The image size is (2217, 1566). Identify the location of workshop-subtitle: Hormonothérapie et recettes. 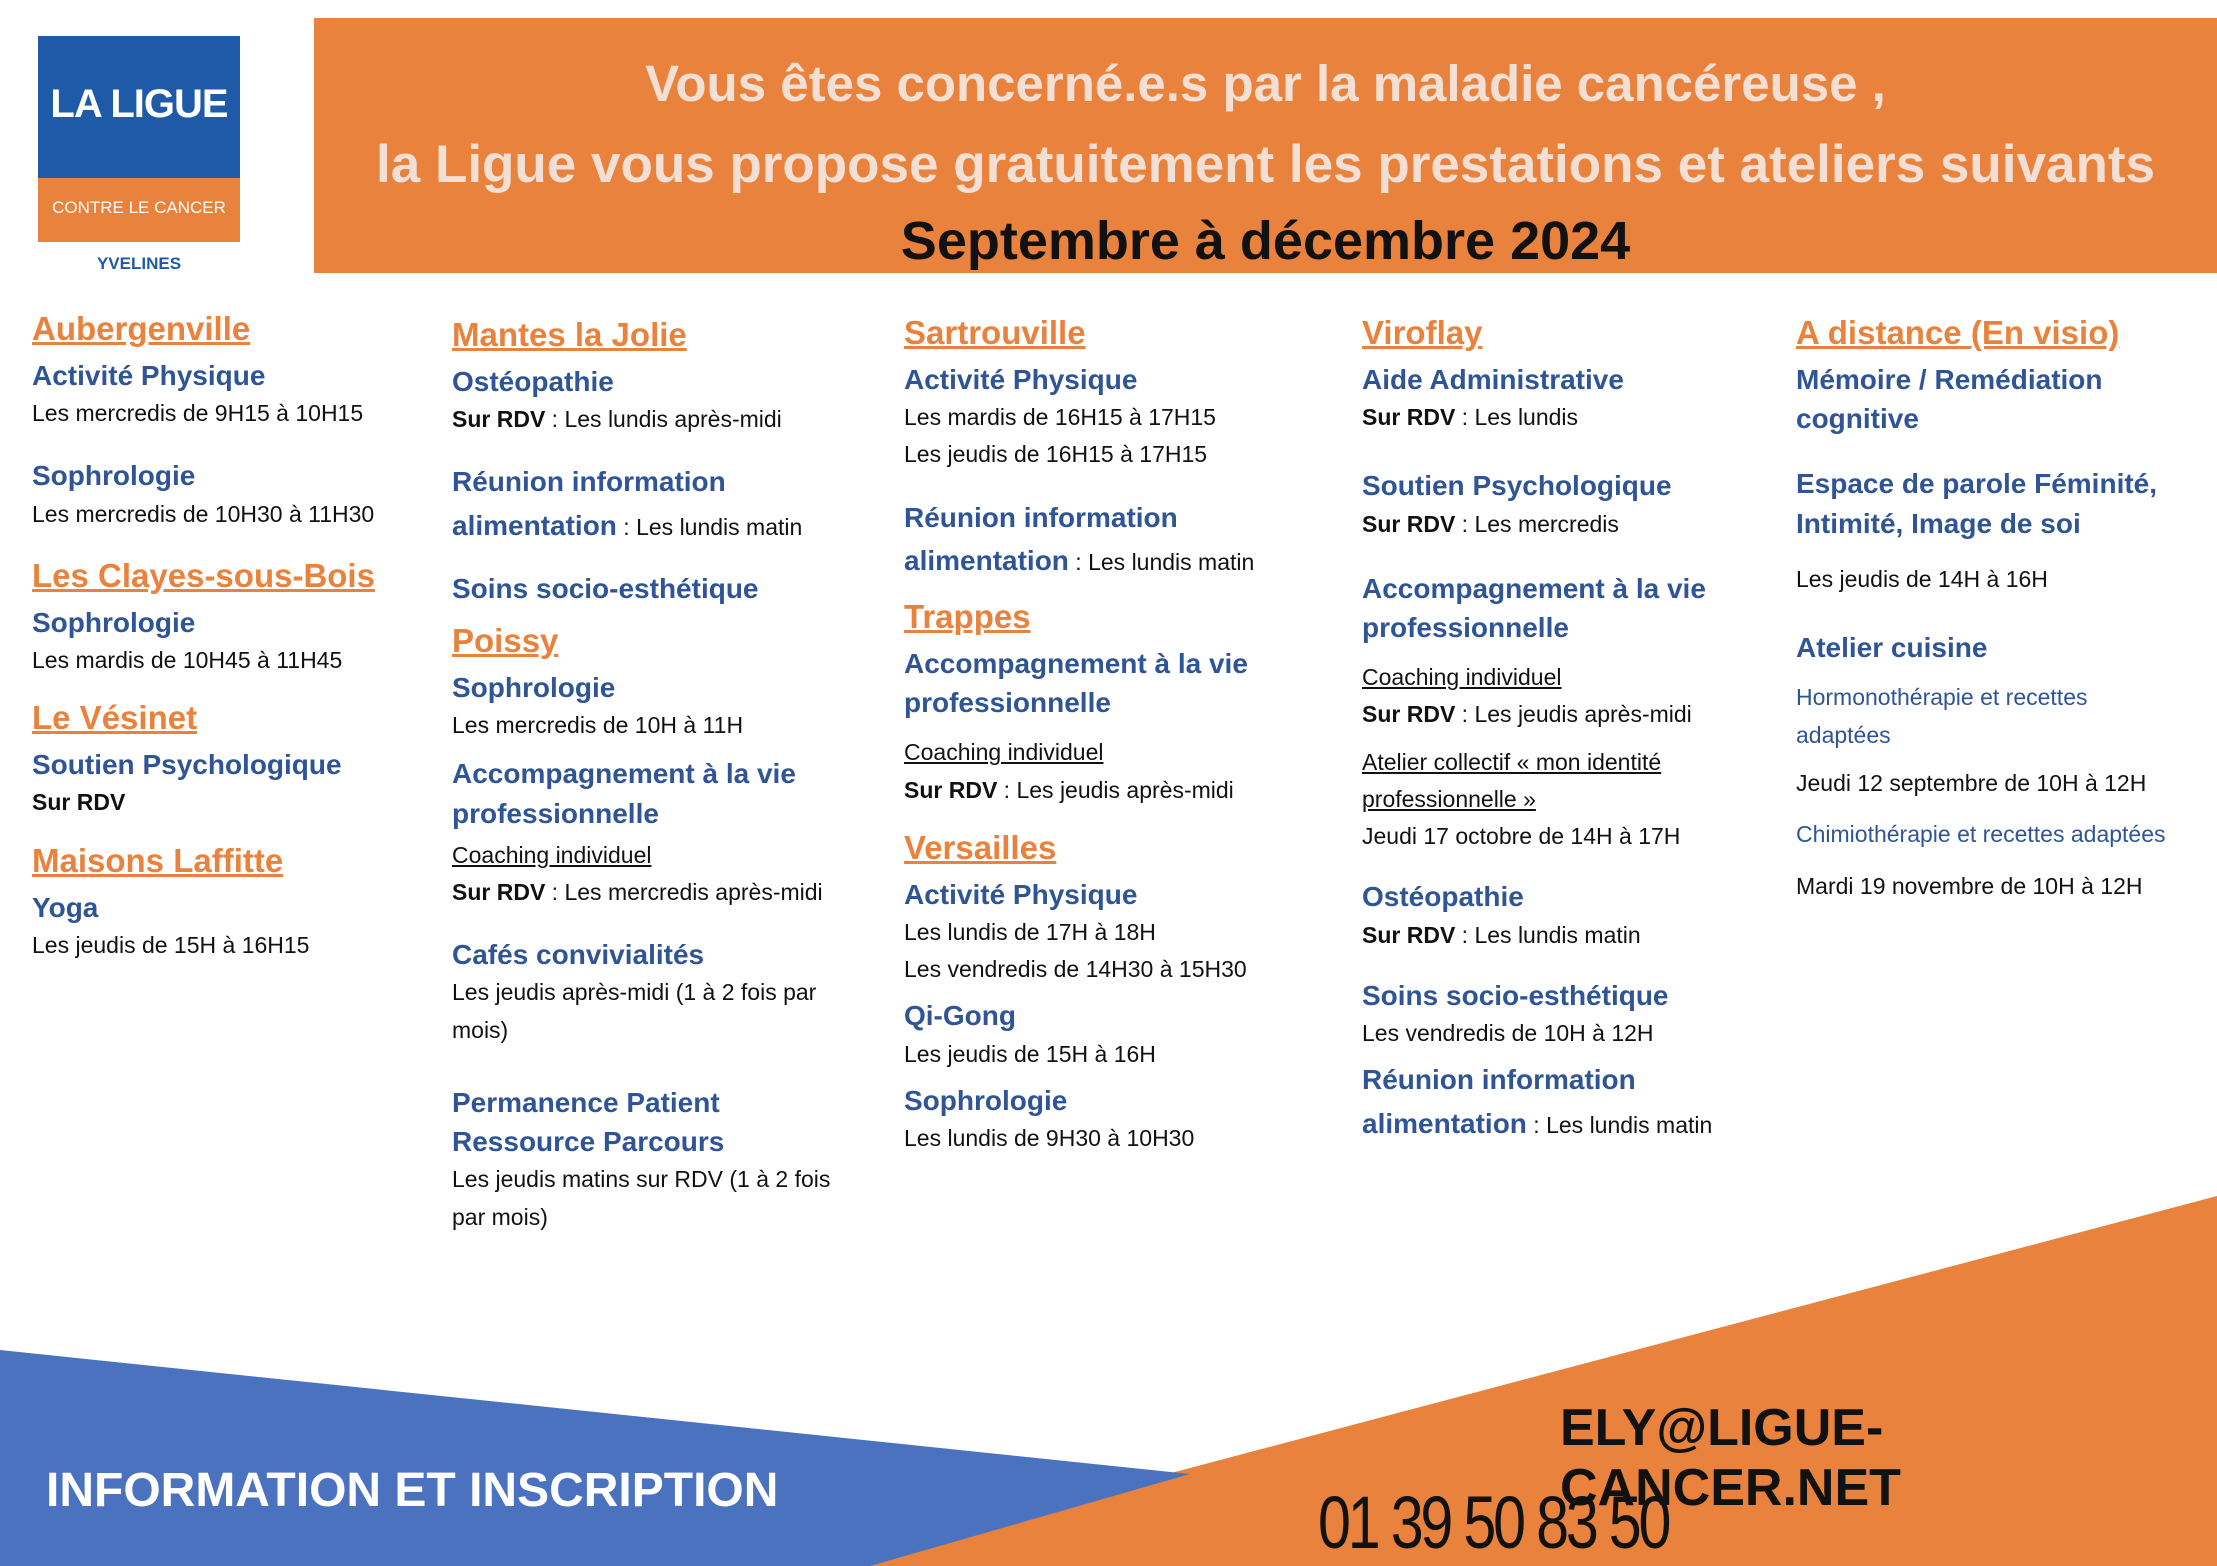
(1942, 697).